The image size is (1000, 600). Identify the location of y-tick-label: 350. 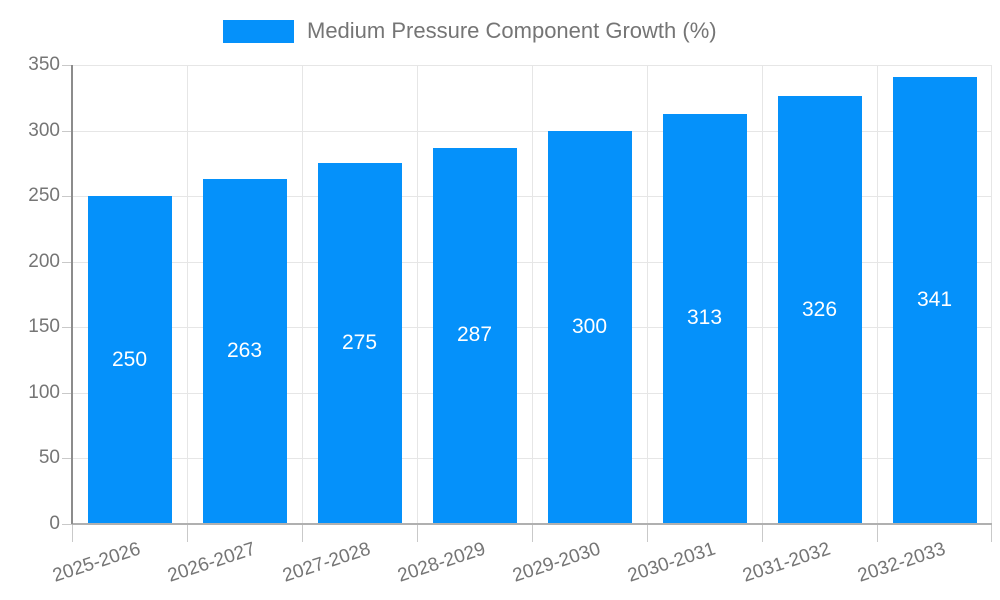
(44, 64).